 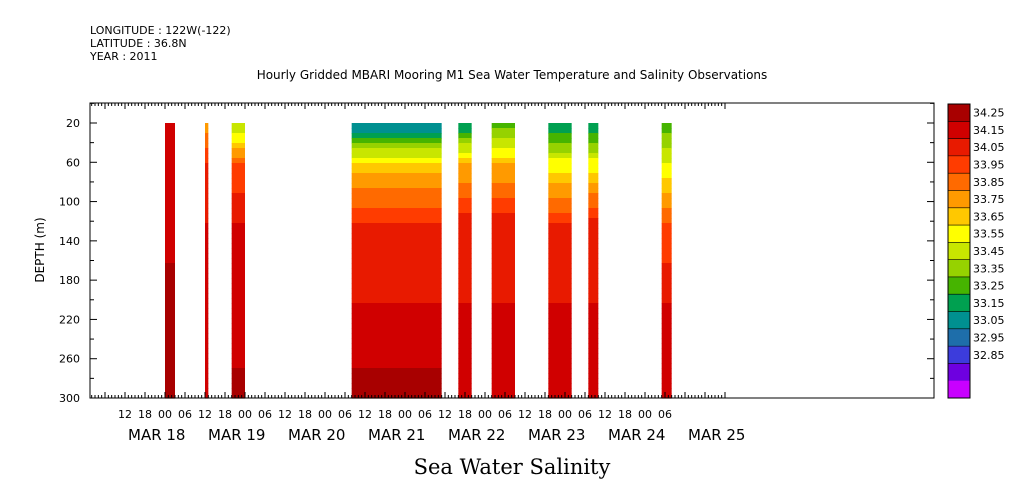 I want to click on x-day-label: MAR 19, so click(x=236, y=435).